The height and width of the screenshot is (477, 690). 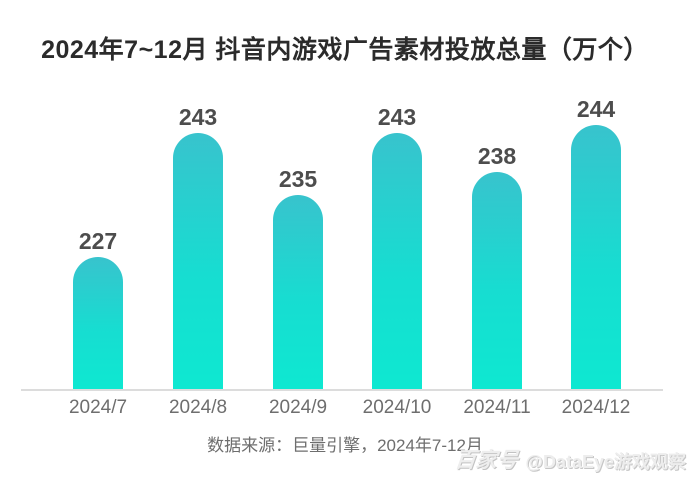 What do you see at coordinates (397, 407) in the screenshot?
I see `x-axis-label: 2024/10` at bounding box center [397, 407].